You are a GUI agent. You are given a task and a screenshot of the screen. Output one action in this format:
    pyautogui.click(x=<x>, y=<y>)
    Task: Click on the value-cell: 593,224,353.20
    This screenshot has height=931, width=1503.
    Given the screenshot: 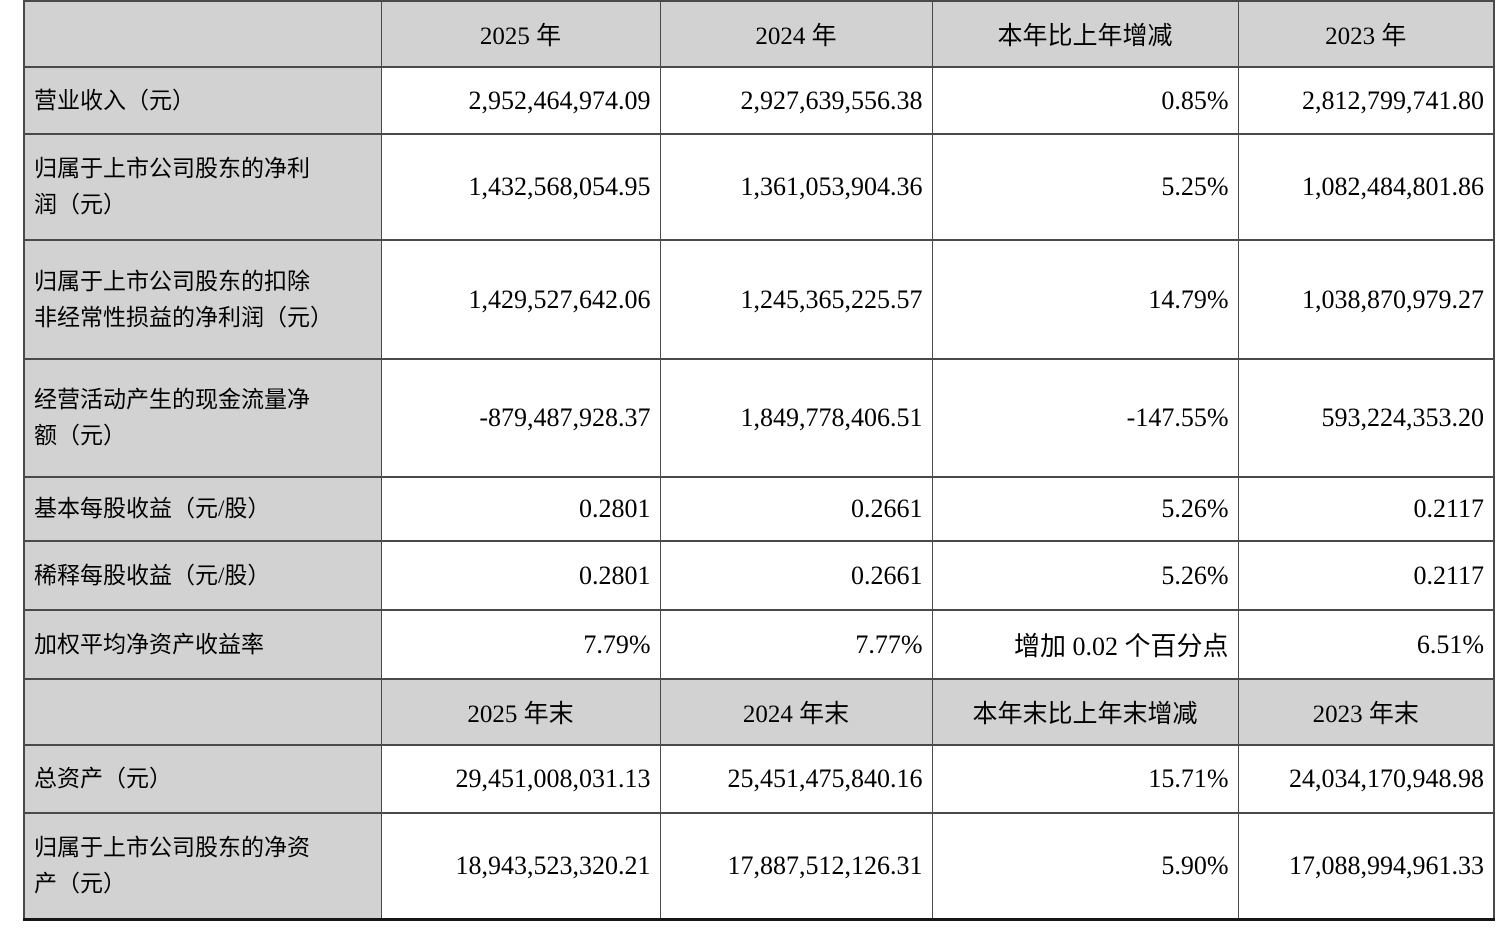 What is the action you would take?
    pyautogui.click(x=1366, y=418)
    